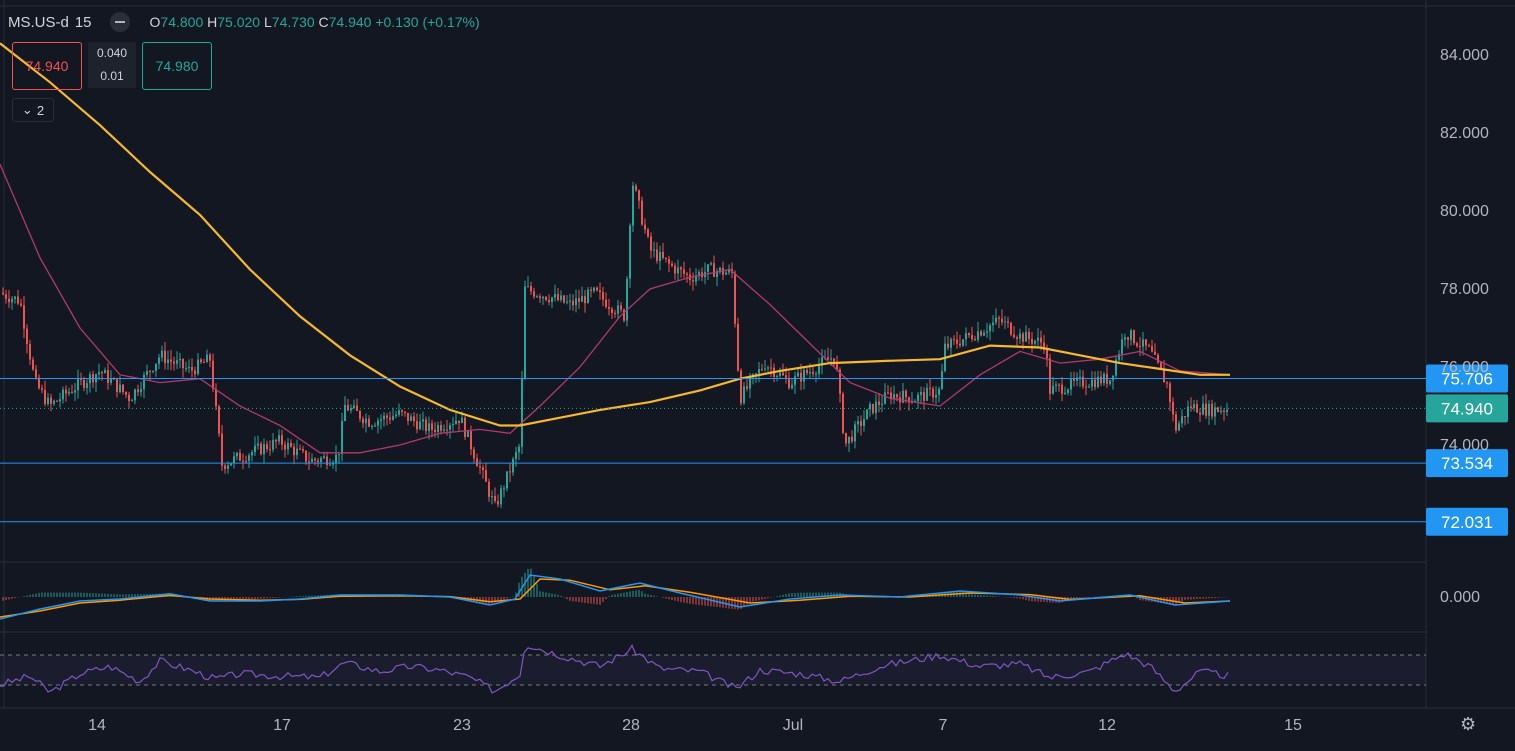 This screenshot has width=1515, height=751. What do you see at coordinates (1467, 408) in the screenshot?
I see `last-price-label: 74.940` at bounding box center [1467, 408].